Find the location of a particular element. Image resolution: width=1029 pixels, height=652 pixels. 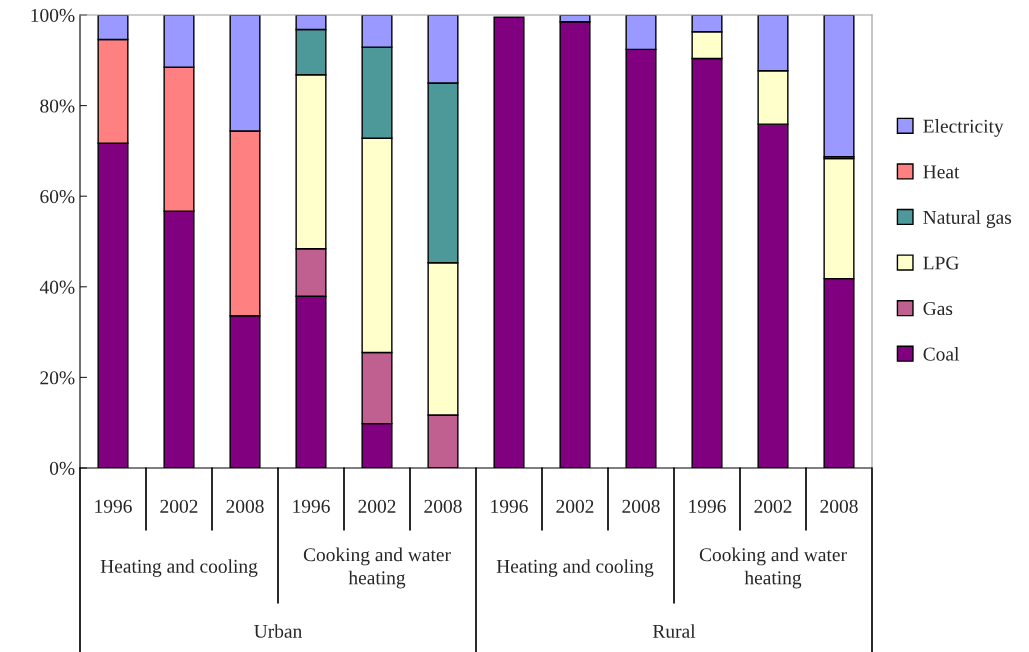

y-tick-label: 20% is located at coordinates (57, 378).